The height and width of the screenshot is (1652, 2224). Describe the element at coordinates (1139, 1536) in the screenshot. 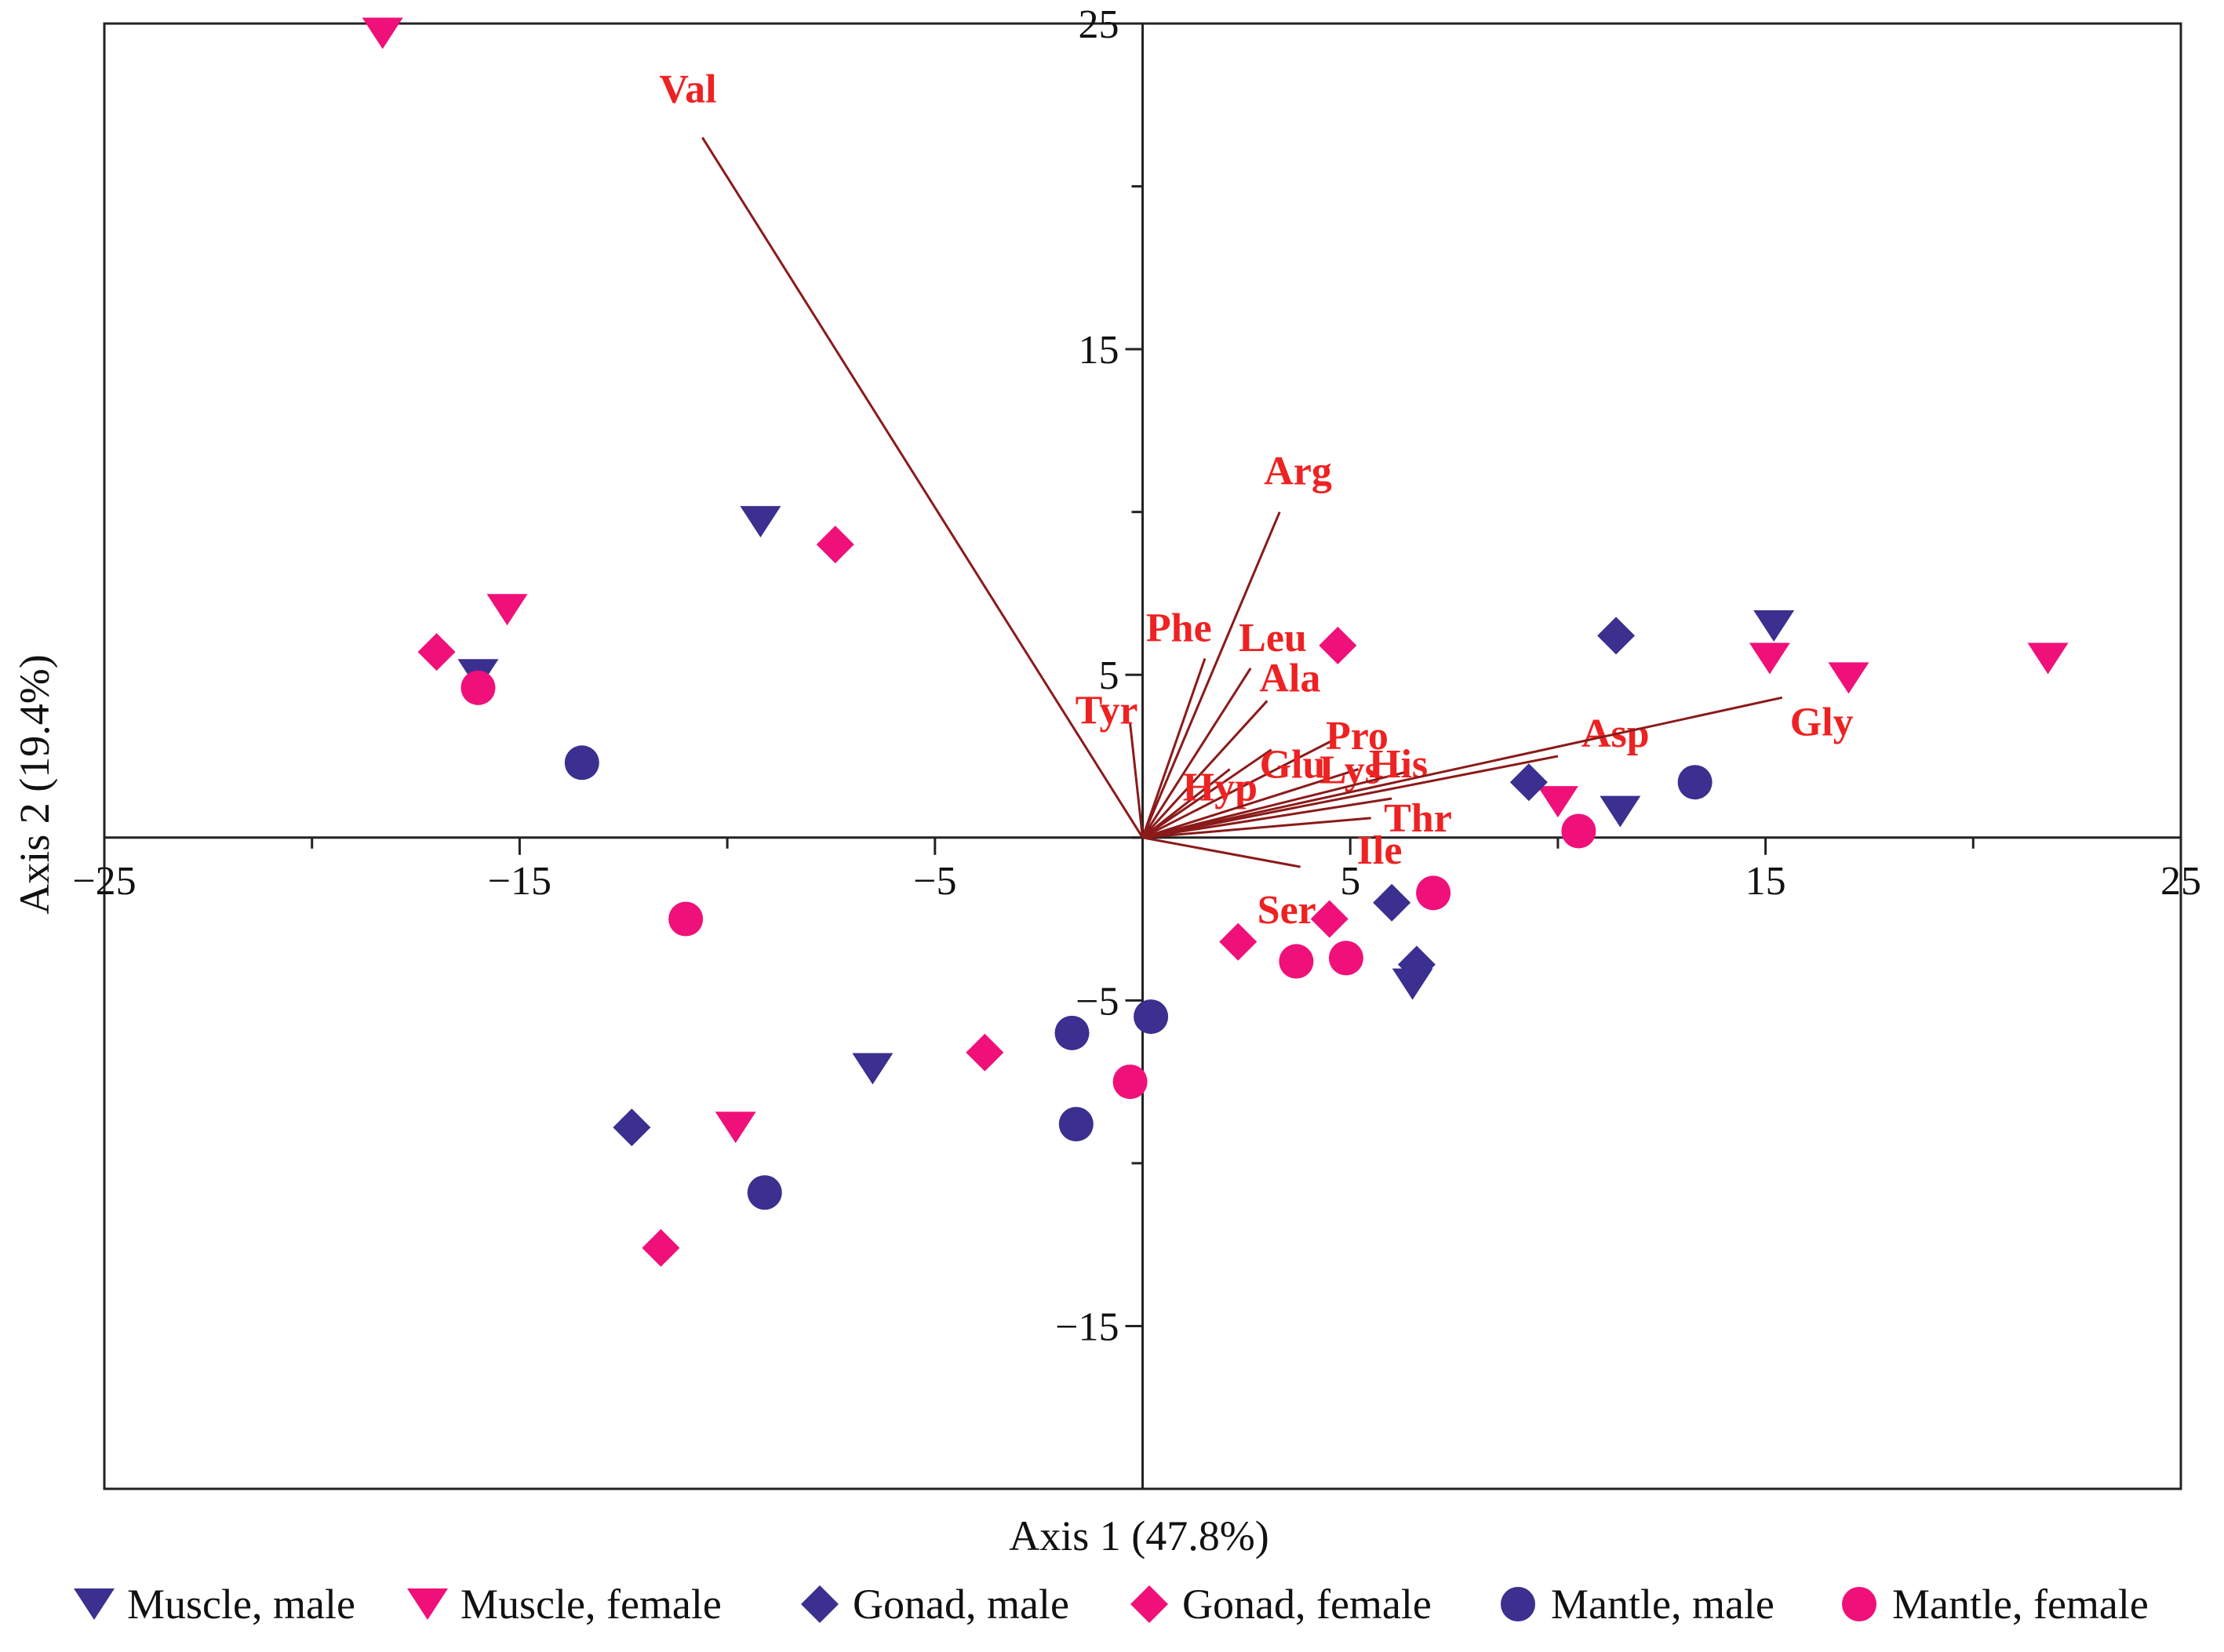

I see `x-axis-title: Axis 1 (47.8%)` at that location.